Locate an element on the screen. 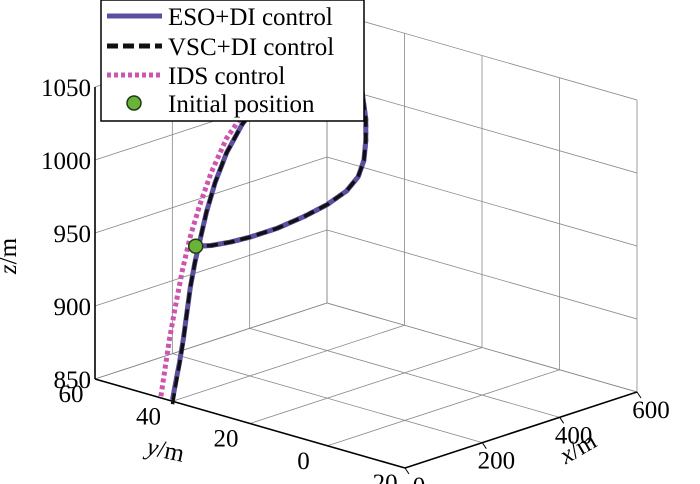 The width and height of the screenshot is (700, 484). y-tick-label: -20 is located at coordinates (380, 477).